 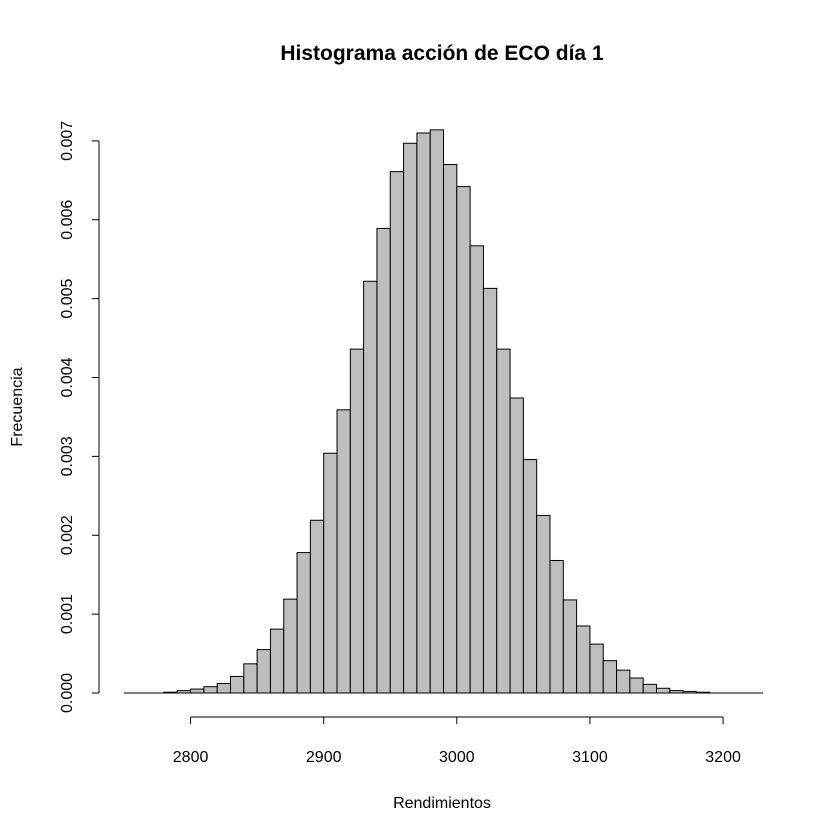 I want to click on y-tick-label: 0.003, so click(x=67, y=456).